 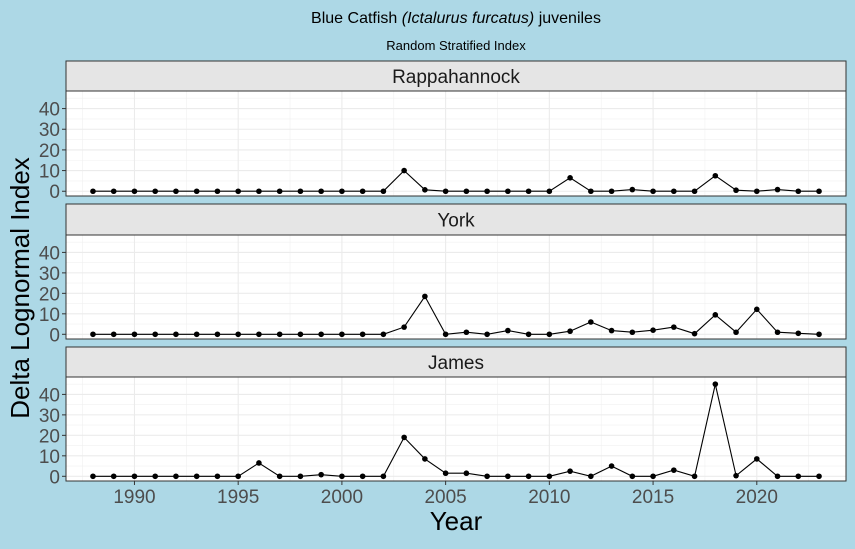 What do you see at coordinates (567, 18) in the screenshot?
I see `title-part-3: juveniles` at bounding box center [567, 18].